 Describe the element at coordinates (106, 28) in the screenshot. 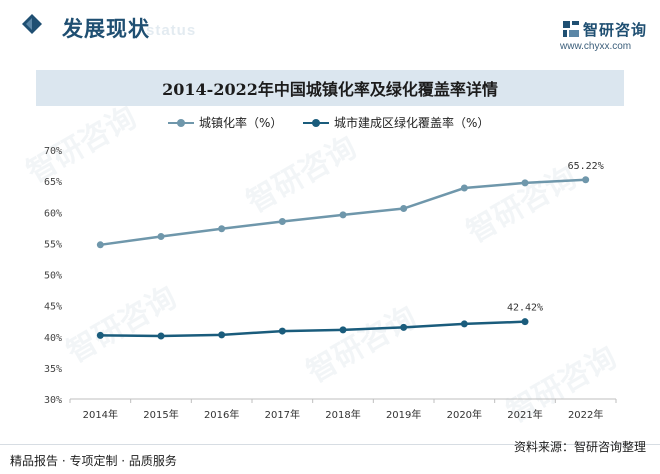

I see `section-title: 发展现状` at that location.